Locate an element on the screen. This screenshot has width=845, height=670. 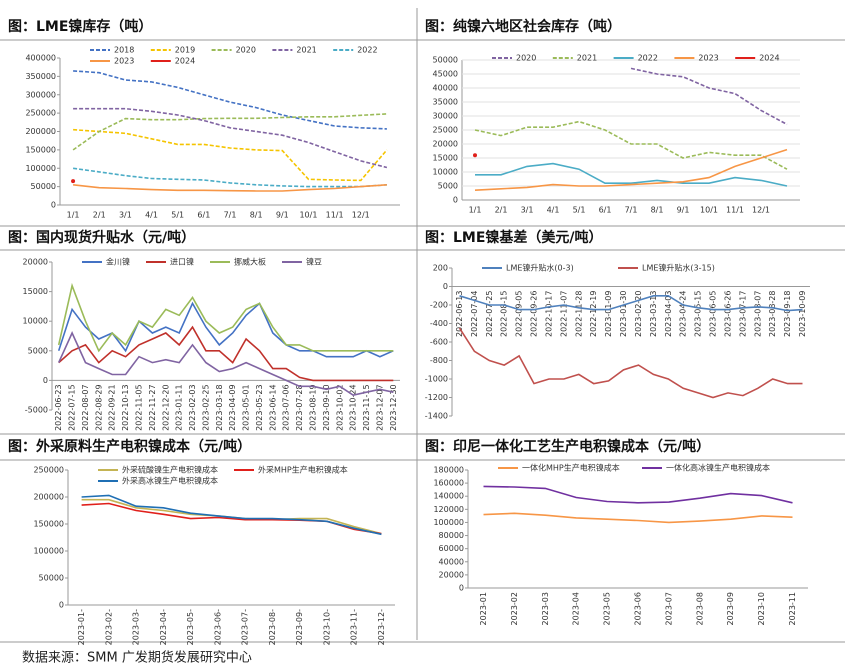
y-tick-label: 30000 is located at coordinates (445, 116).